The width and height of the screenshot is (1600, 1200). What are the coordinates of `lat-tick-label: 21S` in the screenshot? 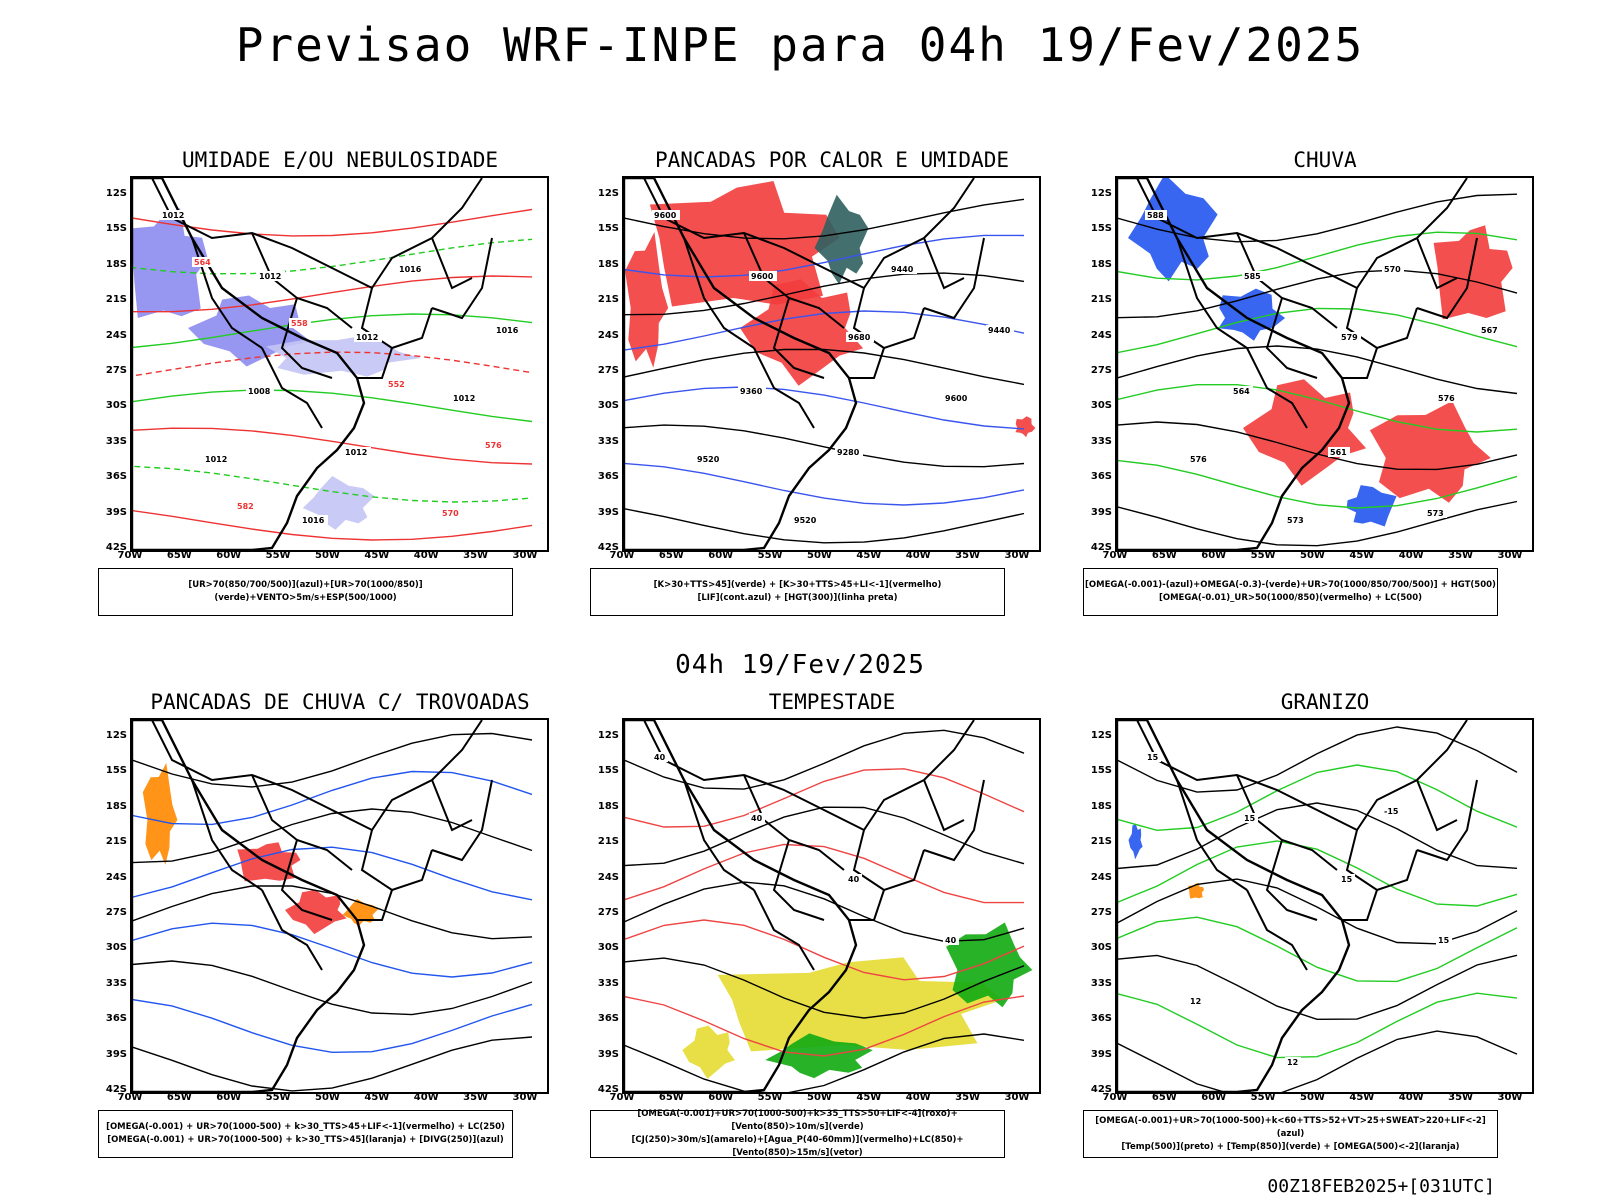 It's located at (116, 300).